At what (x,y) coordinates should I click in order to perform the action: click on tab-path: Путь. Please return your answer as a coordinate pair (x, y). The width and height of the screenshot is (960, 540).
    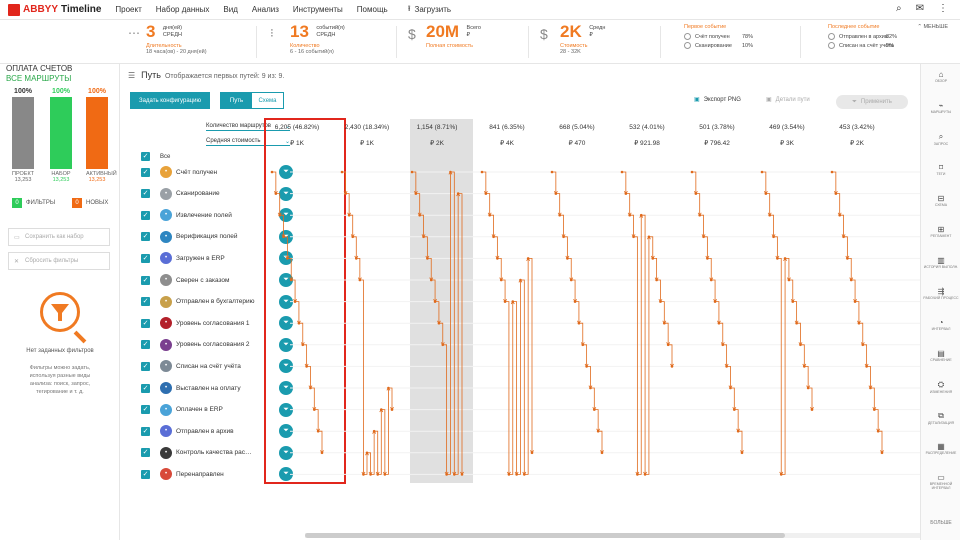
    Looking at the image, I should click on (236, 100).